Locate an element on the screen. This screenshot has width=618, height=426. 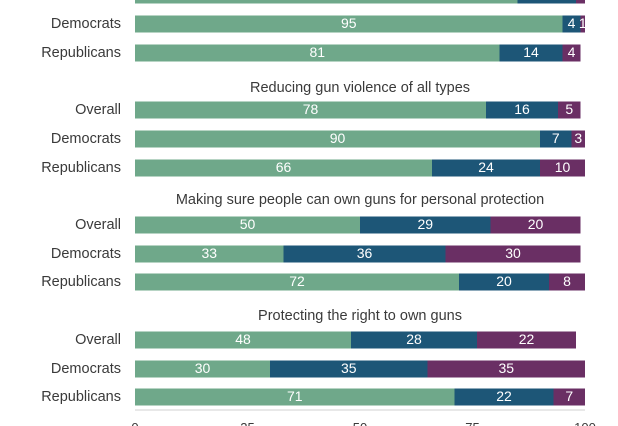
data-label: 16 is located at coordinates (522, 109).